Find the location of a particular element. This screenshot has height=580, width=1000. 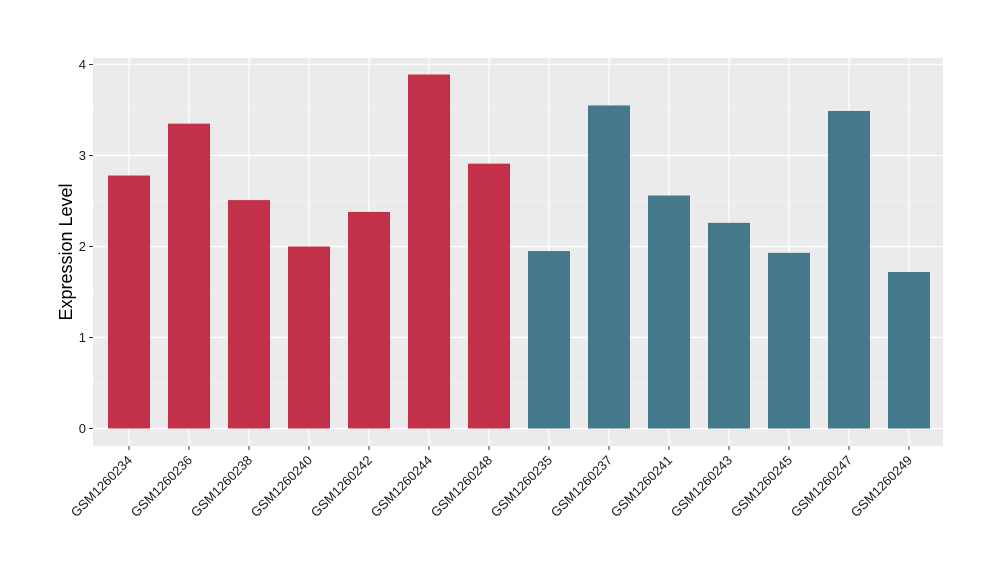

x-tick-label: GSM1260249 is located at coordinates (881, 486).